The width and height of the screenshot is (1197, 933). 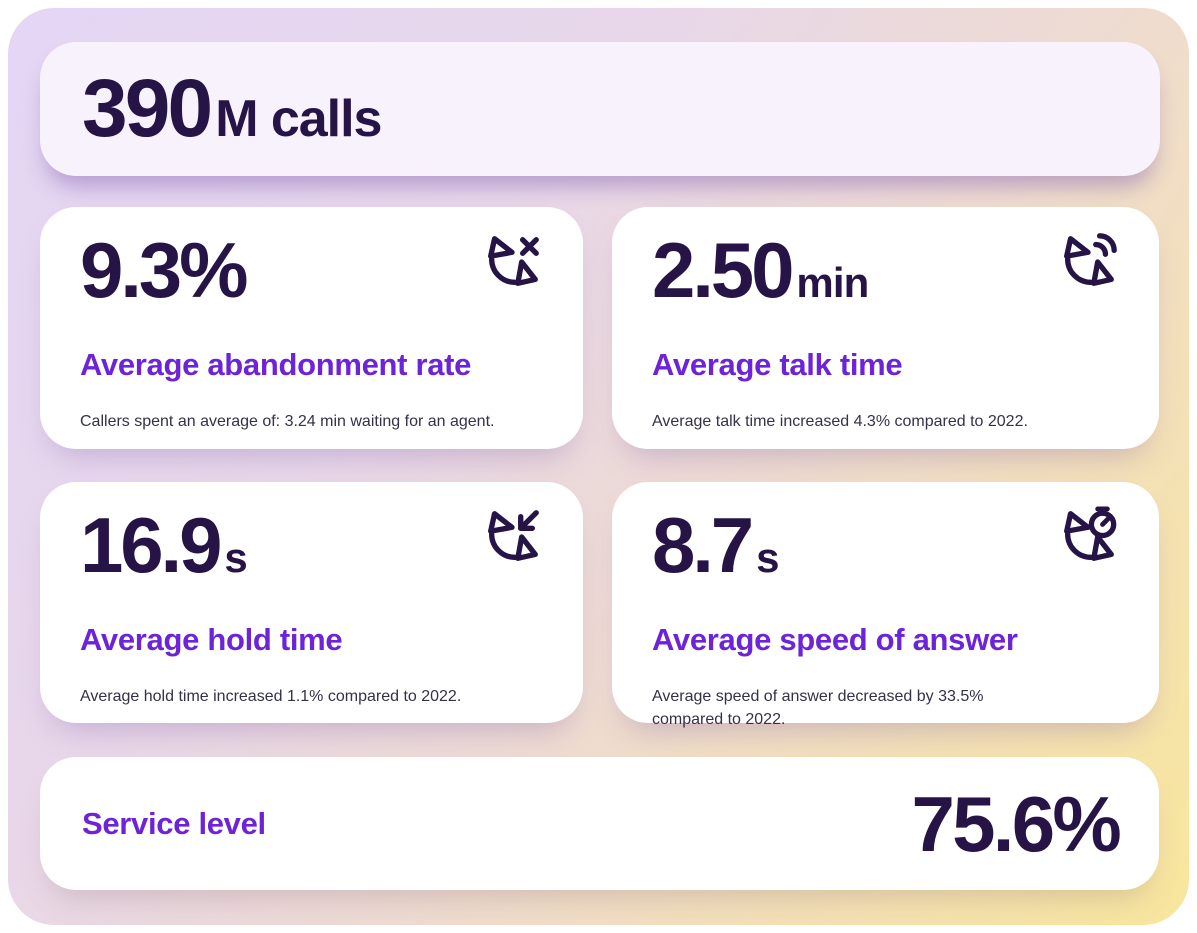 I want to click on metric-unit: min, so click(x=832, y=282).